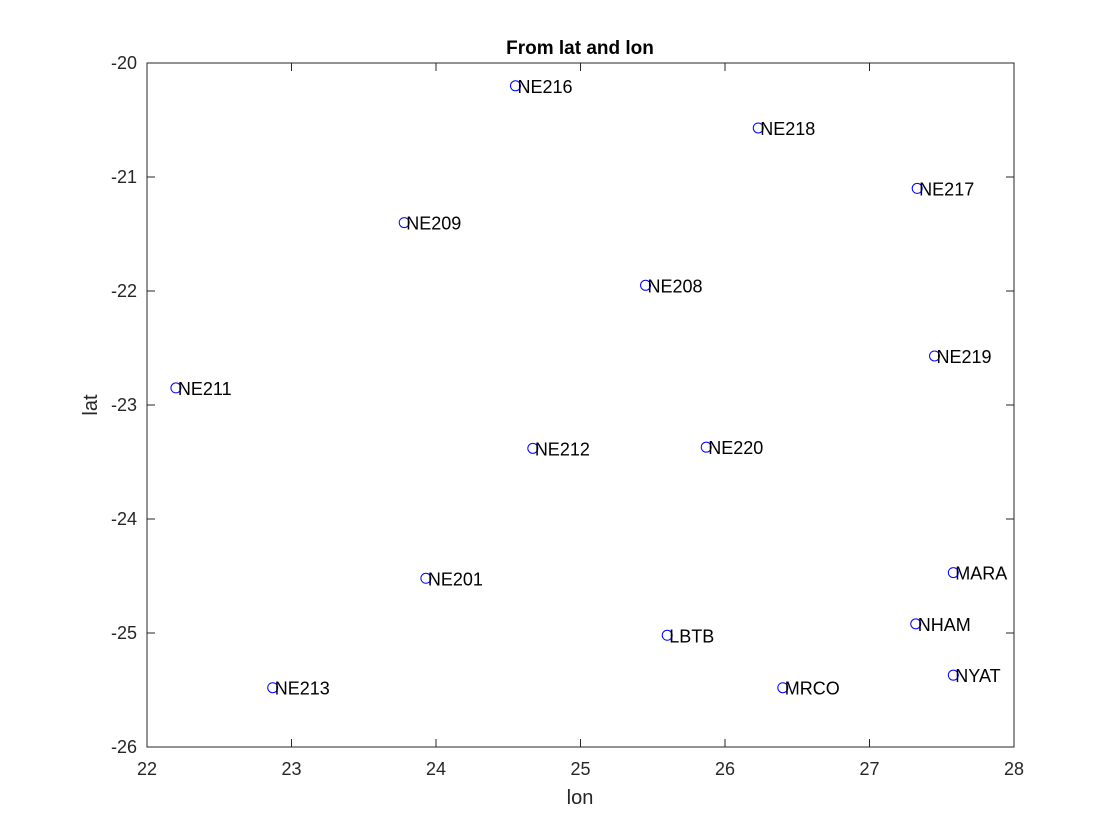 The image size is (1120, 840). What do you see at coordinates (787, 129) in the screenshot?
I see `data-point-label: NE218` at bounding box center [787, 129].